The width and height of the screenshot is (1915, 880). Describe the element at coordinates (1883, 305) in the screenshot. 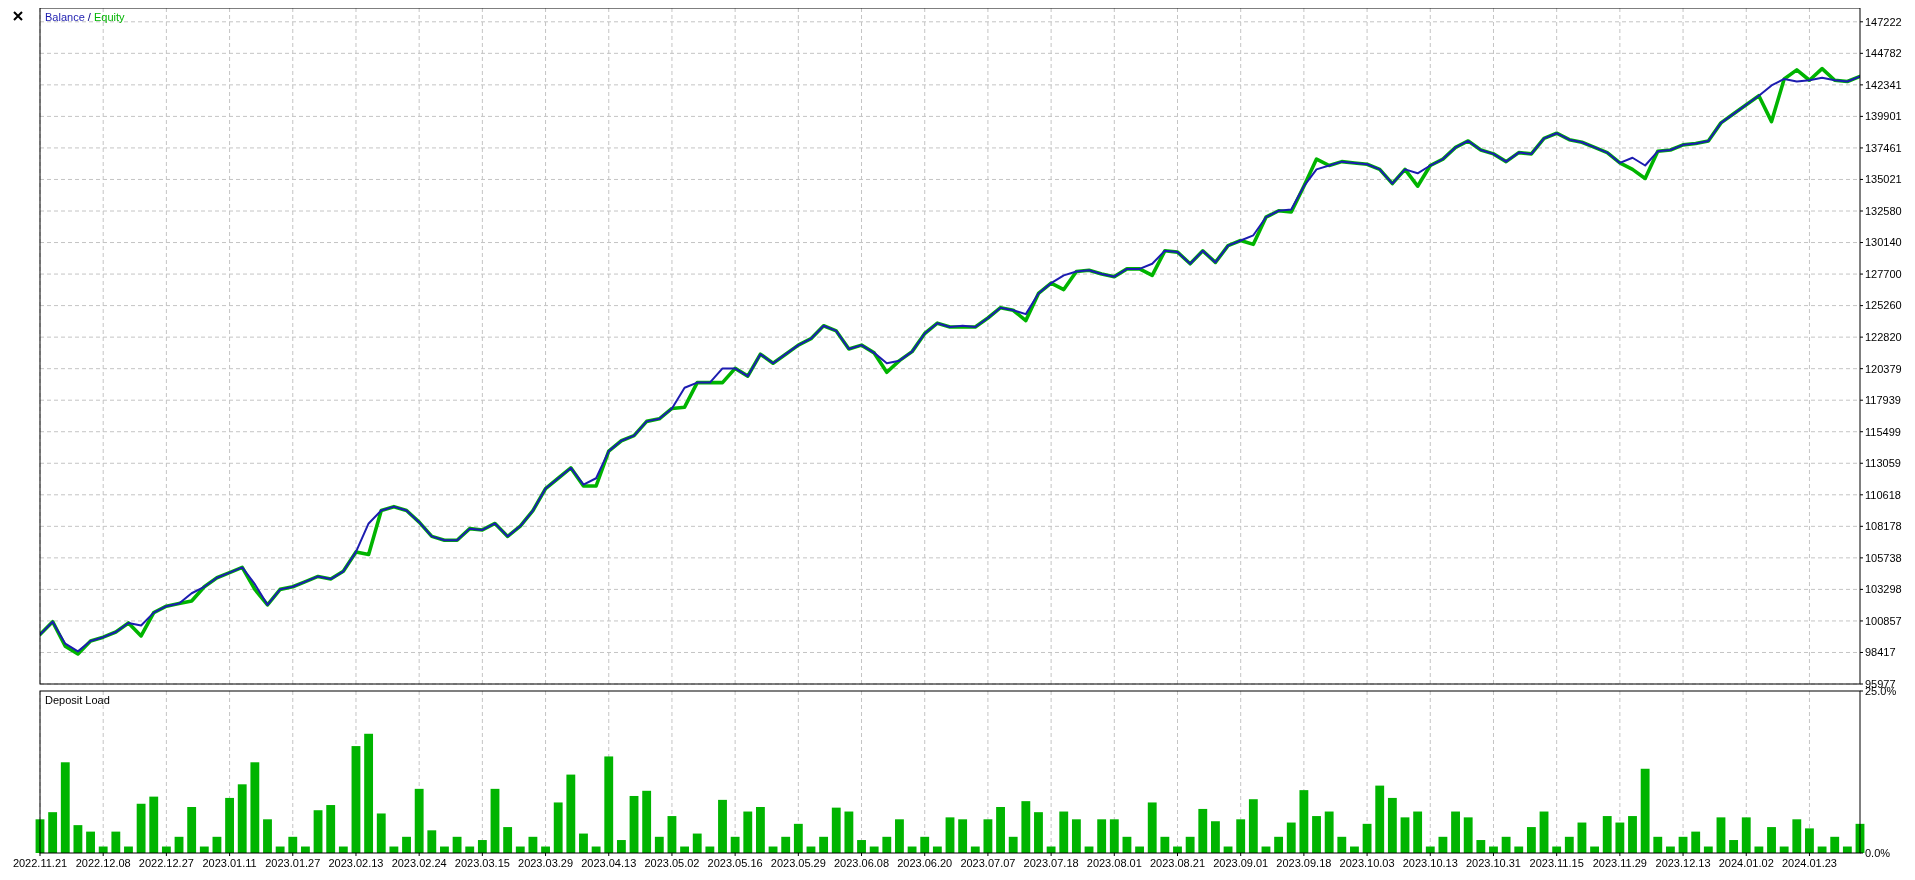

I see `y-tick-label: 125260` at that location.